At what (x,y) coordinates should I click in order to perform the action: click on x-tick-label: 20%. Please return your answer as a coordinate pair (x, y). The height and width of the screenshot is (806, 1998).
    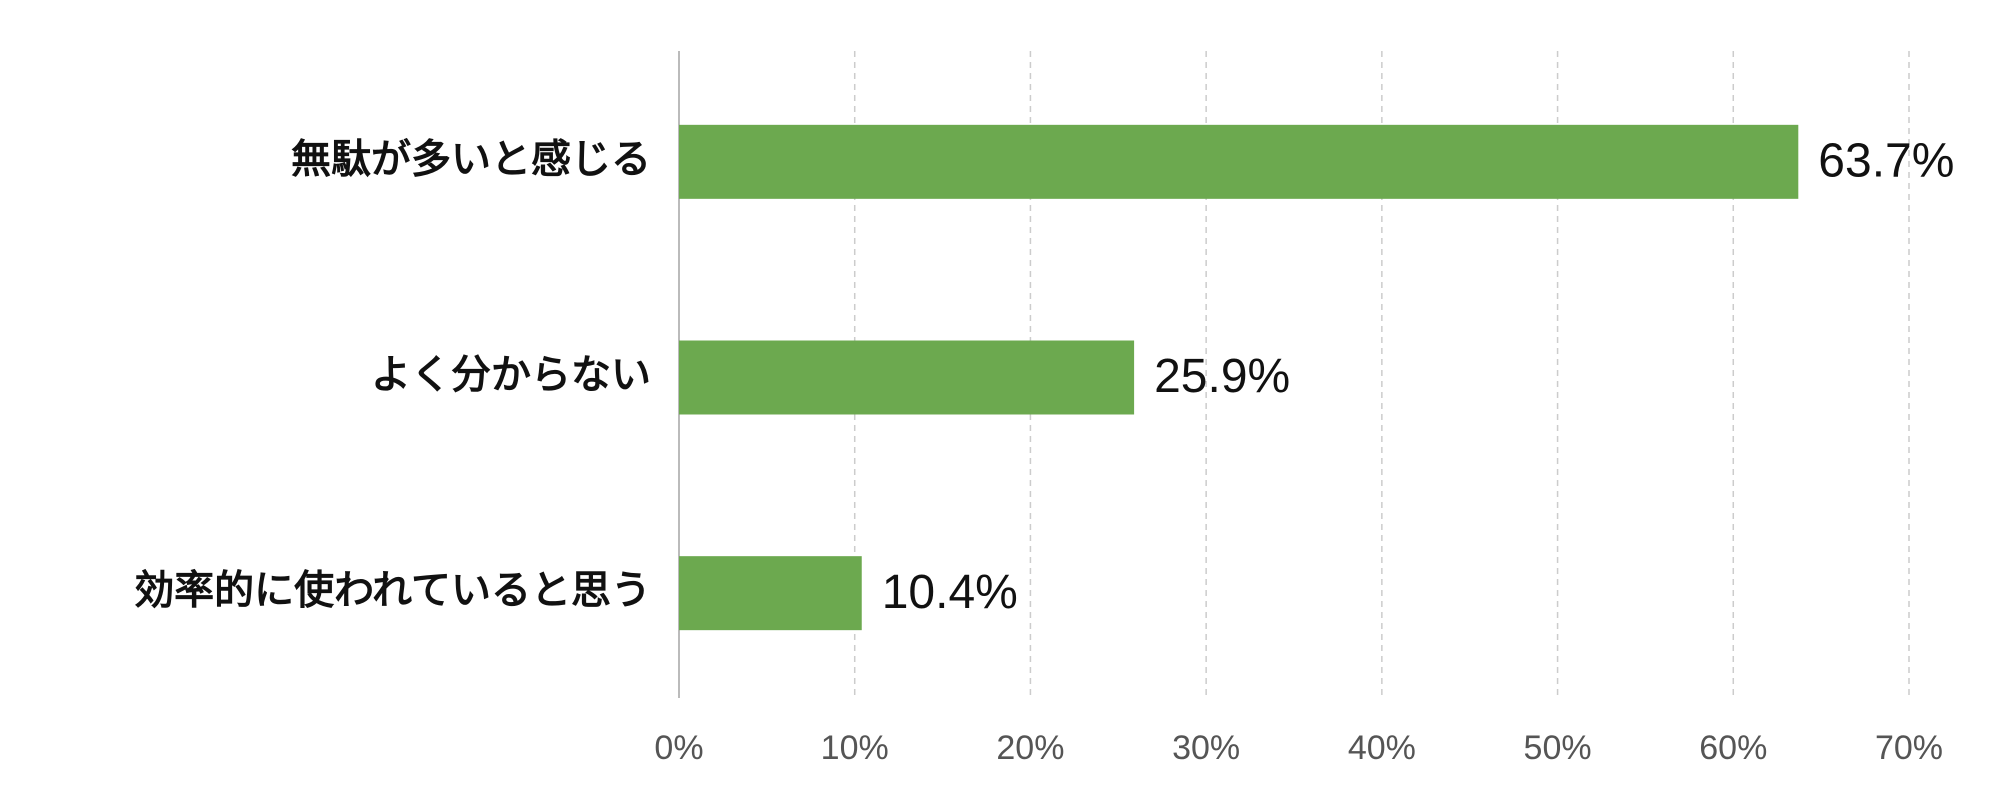
    Looking at the image, I should click on (1030, 748).